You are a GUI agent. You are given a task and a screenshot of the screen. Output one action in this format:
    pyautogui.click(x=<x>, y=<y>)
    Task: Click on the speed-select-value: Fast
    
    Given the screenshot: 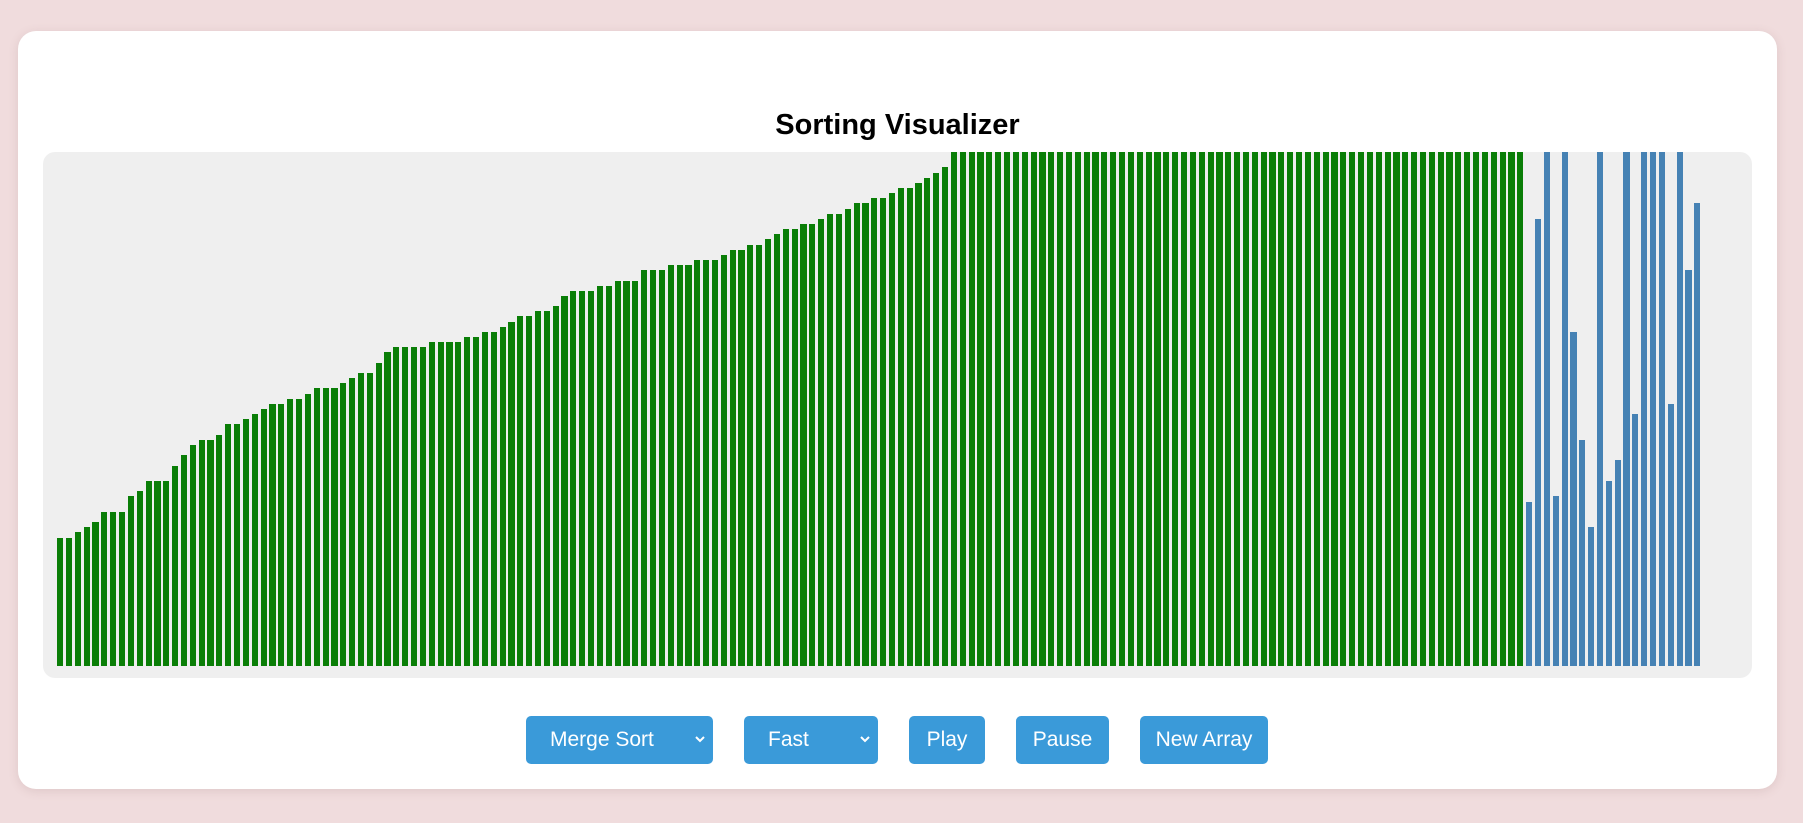 What is the action you would take?
    pyautogui.click(x=788, y=739)
    